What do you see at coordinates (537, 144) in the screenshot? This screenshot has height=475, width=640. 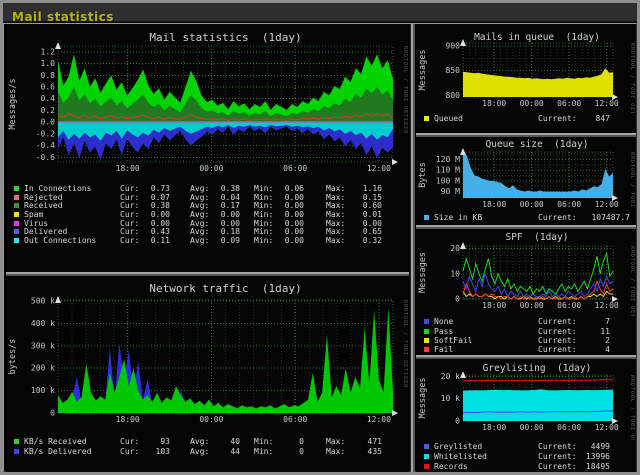 I see `queue-size-title: Queue size (1day)` at bounding box center [537, 144].